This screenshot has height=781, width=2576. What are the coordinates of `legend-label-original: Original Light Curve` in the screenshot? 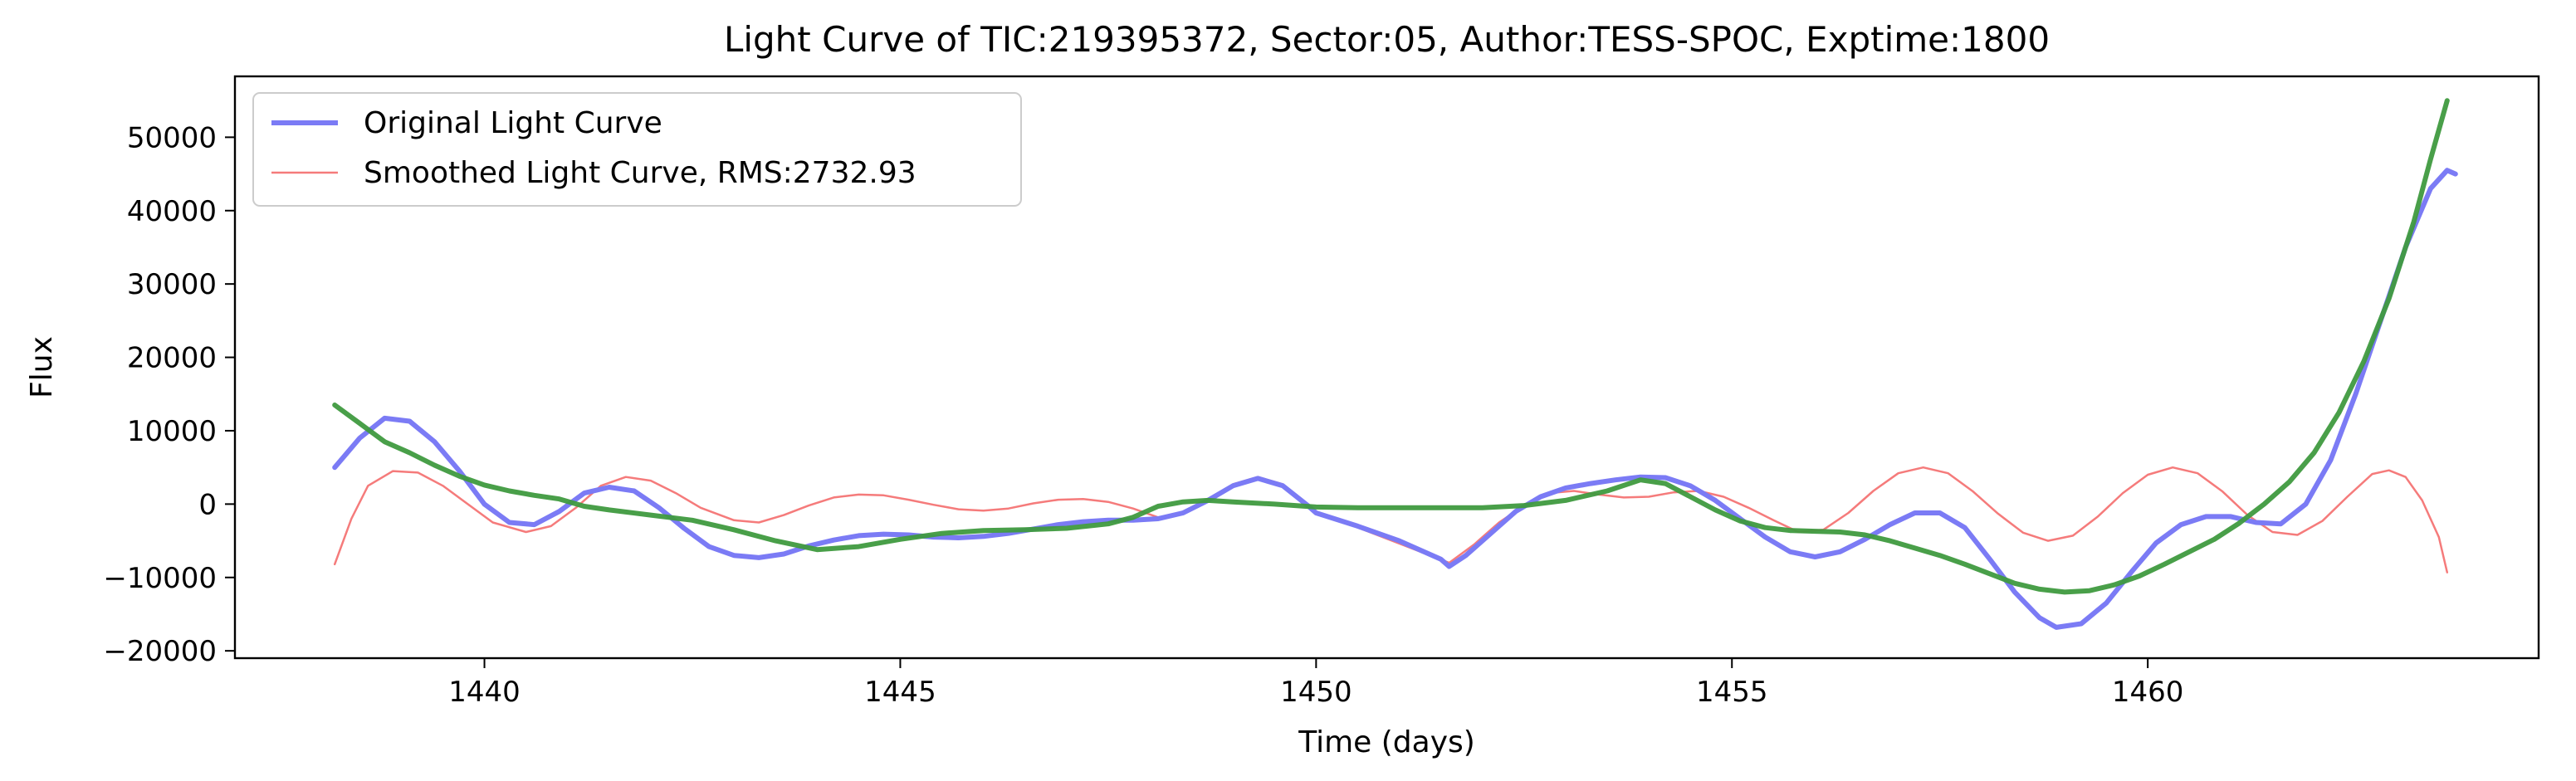 It's located at (513, 123).